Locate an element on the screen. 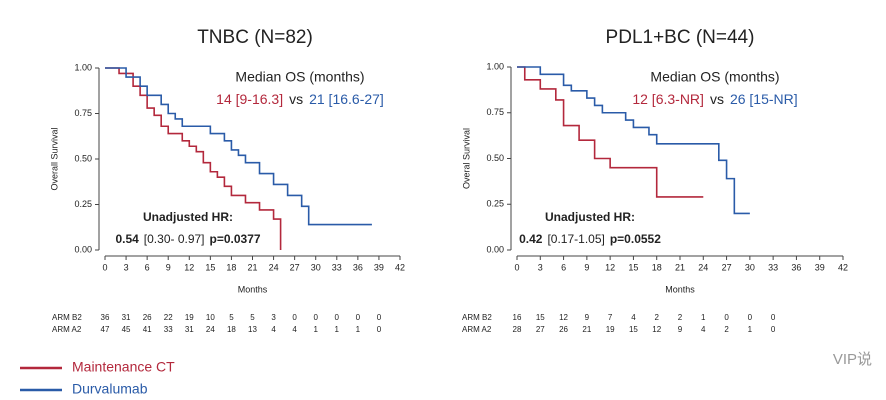  hr-p: p=0.0552 is located at coordinates (635, 239).